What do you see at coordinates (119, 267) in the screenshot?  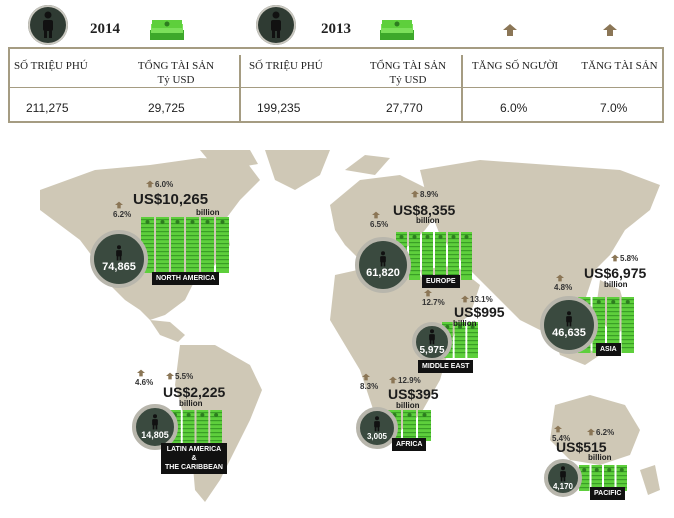 I see `millionaire-count: 74,865` at bounding box center [119, 267].